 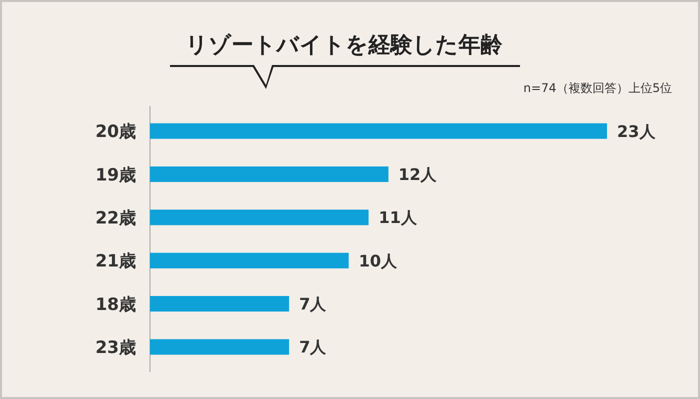 What do you see at coordinates (345, 45) in the screenshot?
I see `chart-title: リゾートバイトを経験した年齢` at bounding box center [345, 45].